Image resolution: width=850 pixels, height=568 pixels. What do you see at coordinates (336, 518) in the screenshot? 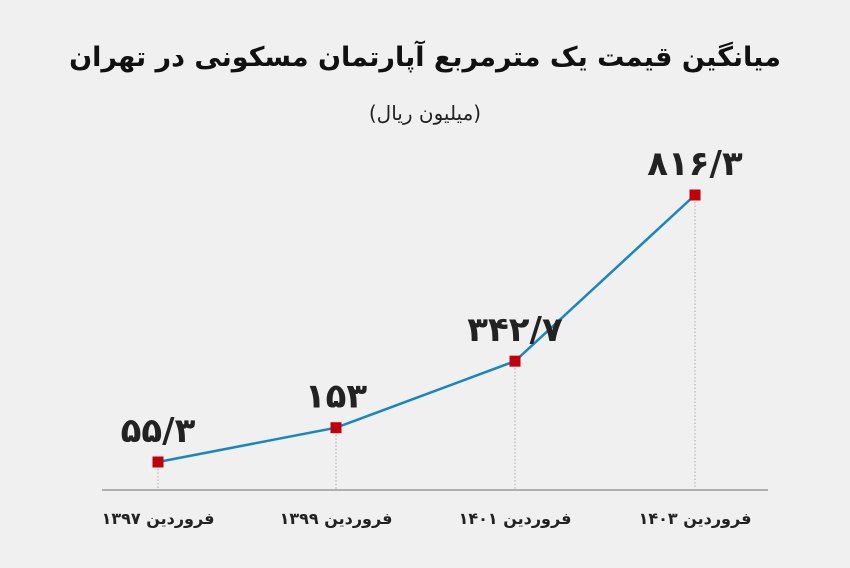
I see `x-tick-label-2: فروردین ۱۳۹۹` at bounding box center [336, 518].